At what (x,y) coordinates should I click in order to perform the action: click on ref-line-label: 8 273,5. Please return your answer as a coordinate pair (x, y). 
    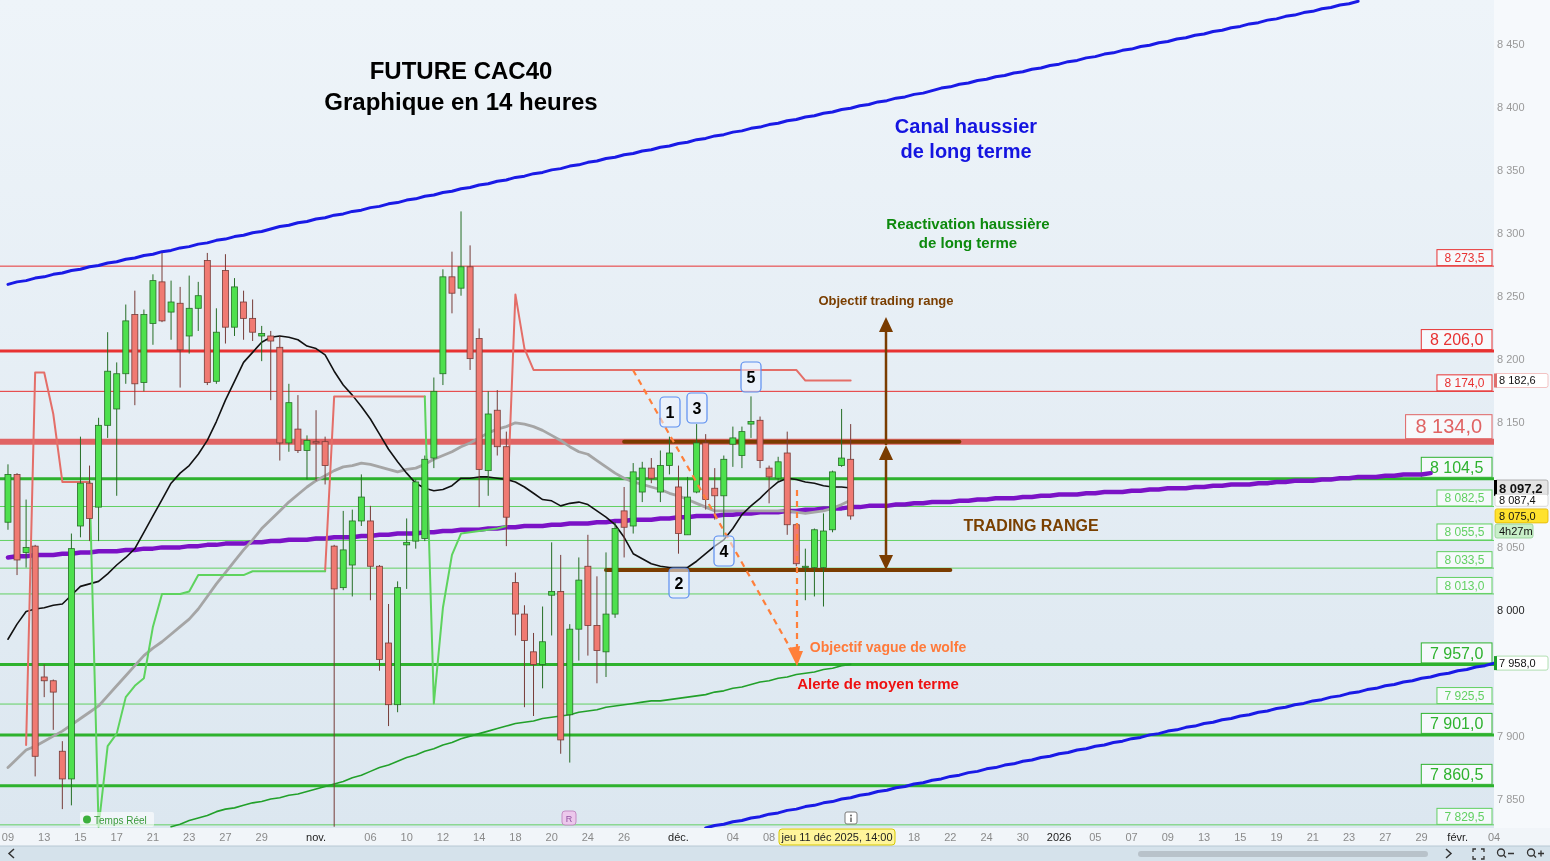
    Looking at the image, I should click on (1464, 258).